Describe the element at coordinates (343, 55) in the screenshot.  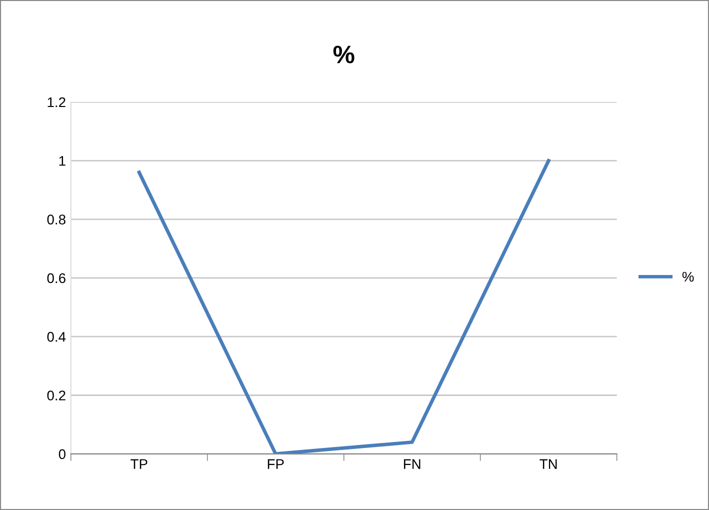
I see `chart-title: %` at that location.